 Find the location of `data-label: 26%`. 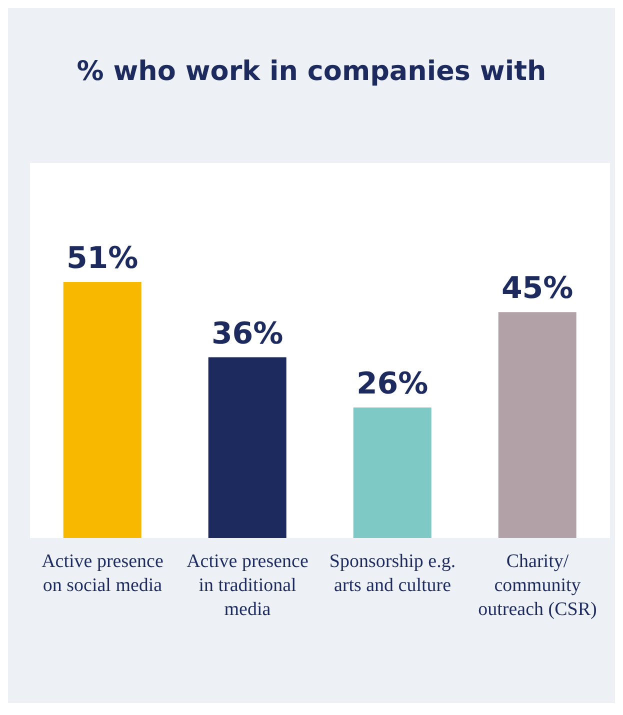

data-label: 26% is located at coordinates (392, 384).